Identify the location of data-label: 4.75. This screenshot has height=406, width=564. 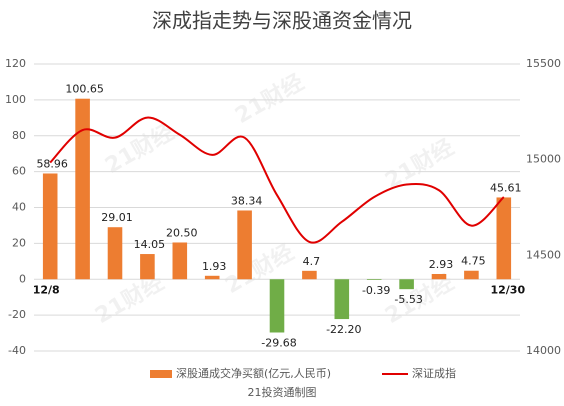
(473, 261).